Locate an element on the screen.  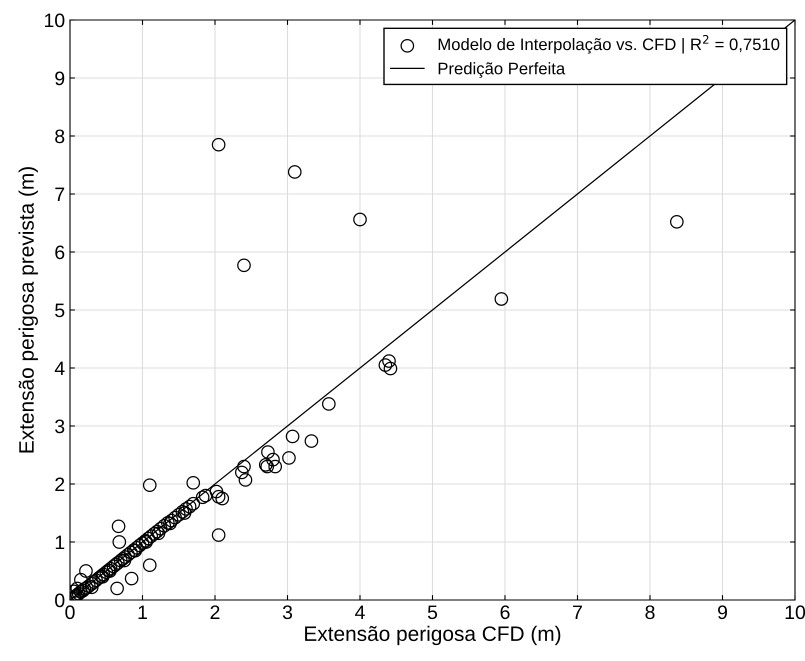
x-tick-label: 8 is located at coordinates (650, 612).